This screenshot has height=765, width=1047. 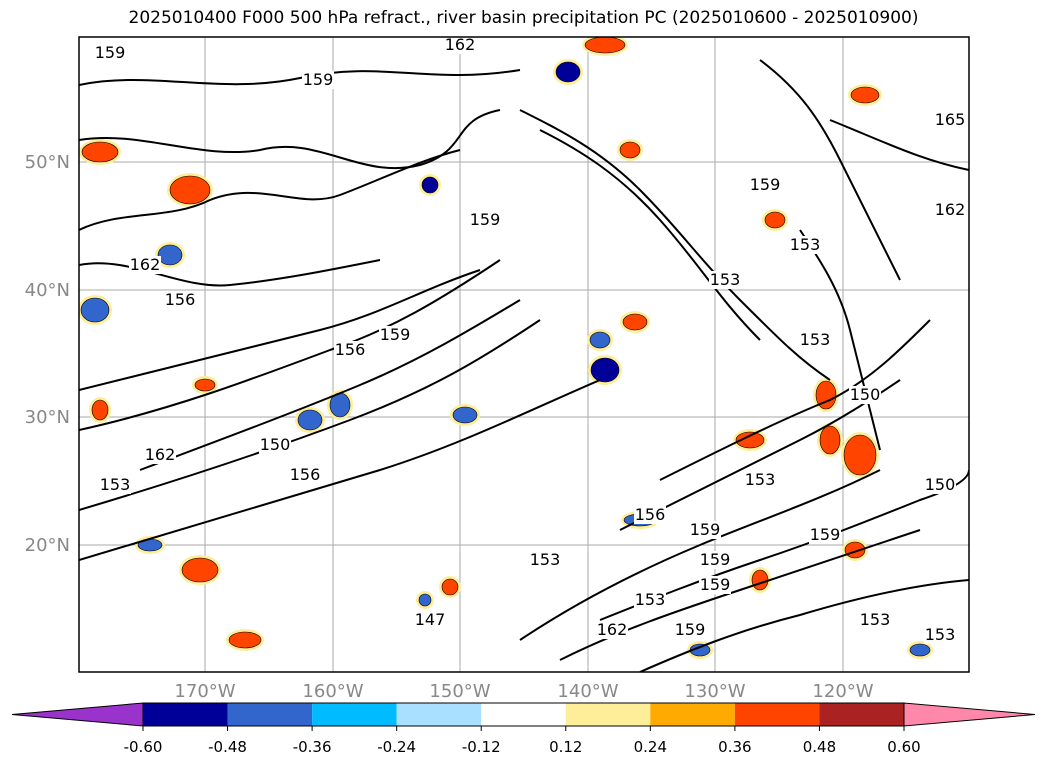 What do you see at coordinates (565, 747) in the screenshot?
I see `colorbar-tick-label: 0.12` at bounding box center [565, 747].